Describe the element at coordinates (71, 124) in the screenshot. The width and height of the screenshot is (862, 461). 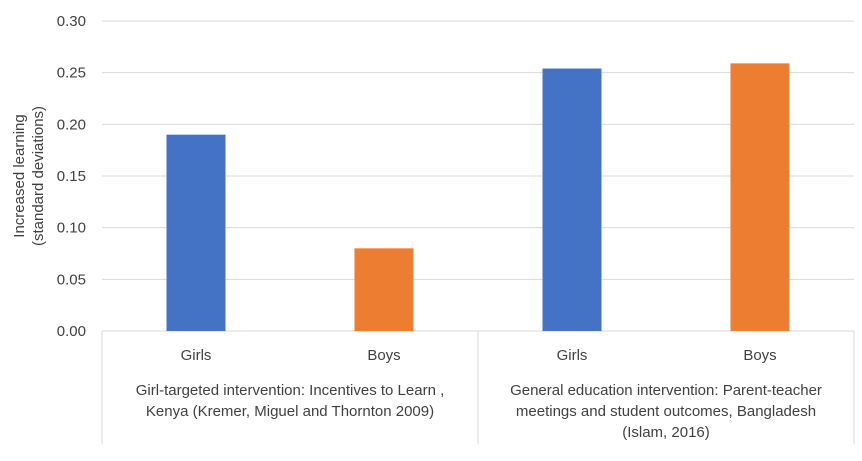
I see `y-tick-label: 0.20` at that location.